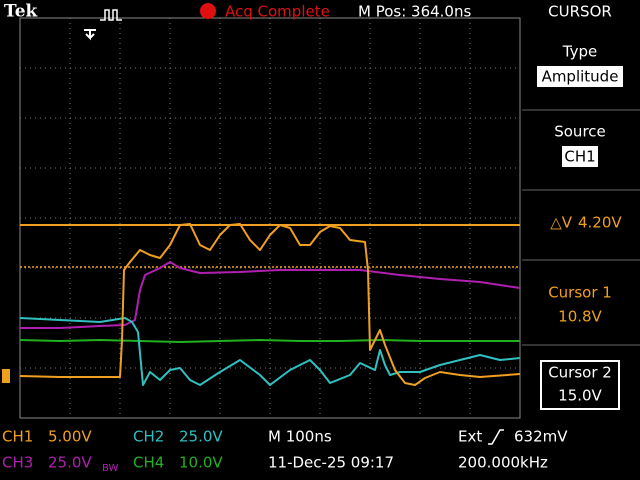 This screenshot has width=640, height=480. I want to click on trigger-slope-icon, so click(496, 437).